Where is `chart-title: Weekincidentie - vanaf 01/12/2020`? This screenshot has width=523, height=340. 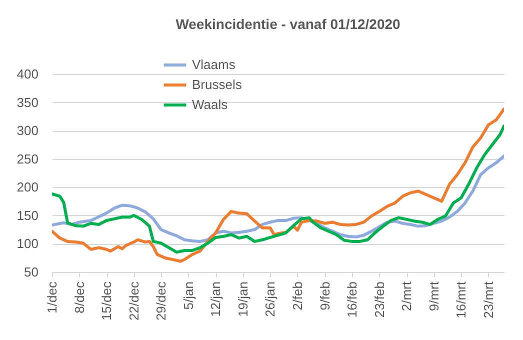 chart-title: Weekincidentie - vanaf 01/12/2020 is located at coordinates (288, 24).